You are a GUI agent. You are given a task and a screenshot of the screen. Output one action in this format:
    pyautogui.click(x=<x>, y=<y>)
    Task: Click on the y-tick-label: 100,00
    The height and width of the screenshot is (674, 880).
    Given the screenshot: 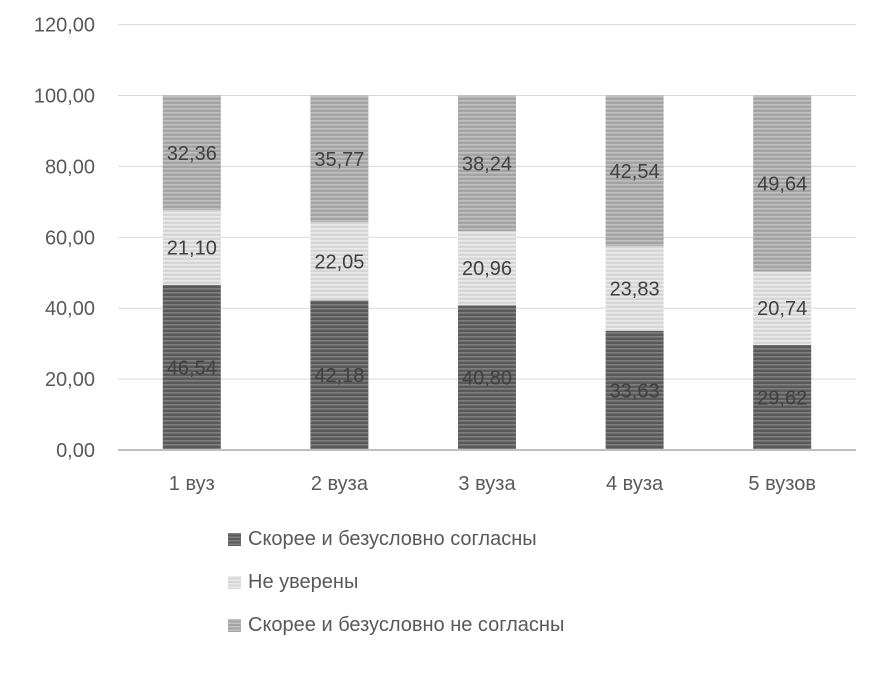 What is the action you would take?
    pyautogui.click(x=64, y=97)
    